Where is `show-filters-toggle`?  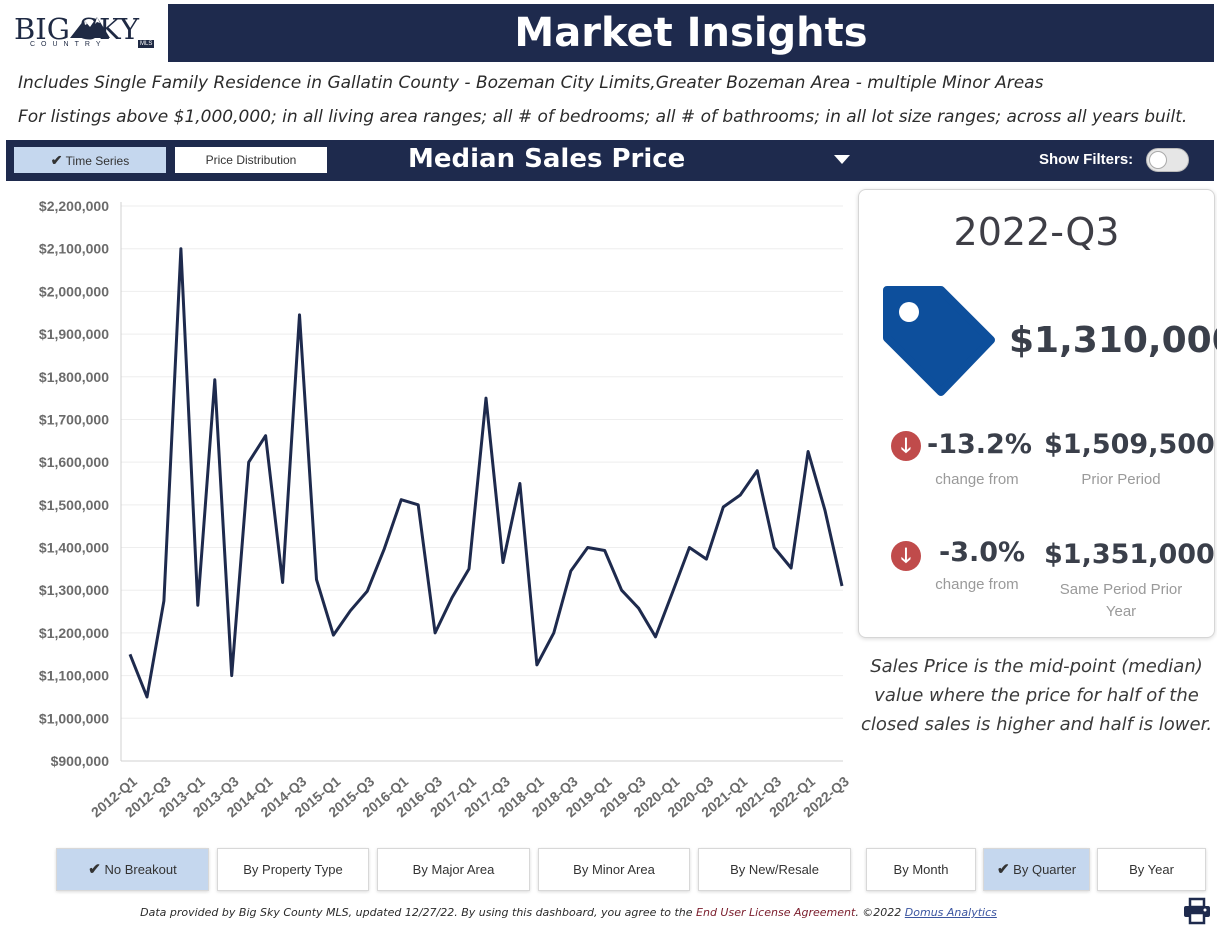
show-filters-toggle is located at coordinates (1167, 160).